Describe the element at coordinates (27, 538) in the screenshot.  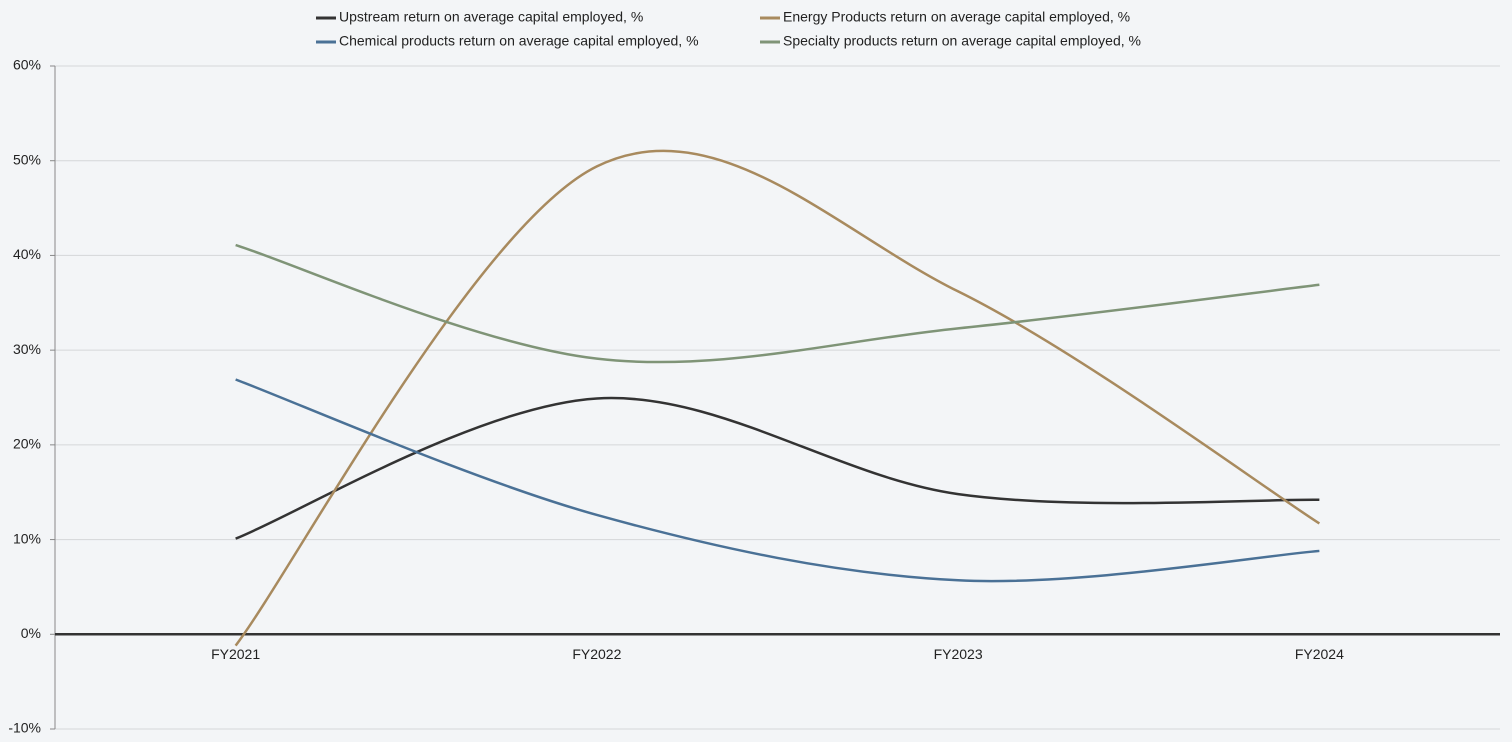
I see `y-tick-label: 10%` at that location.